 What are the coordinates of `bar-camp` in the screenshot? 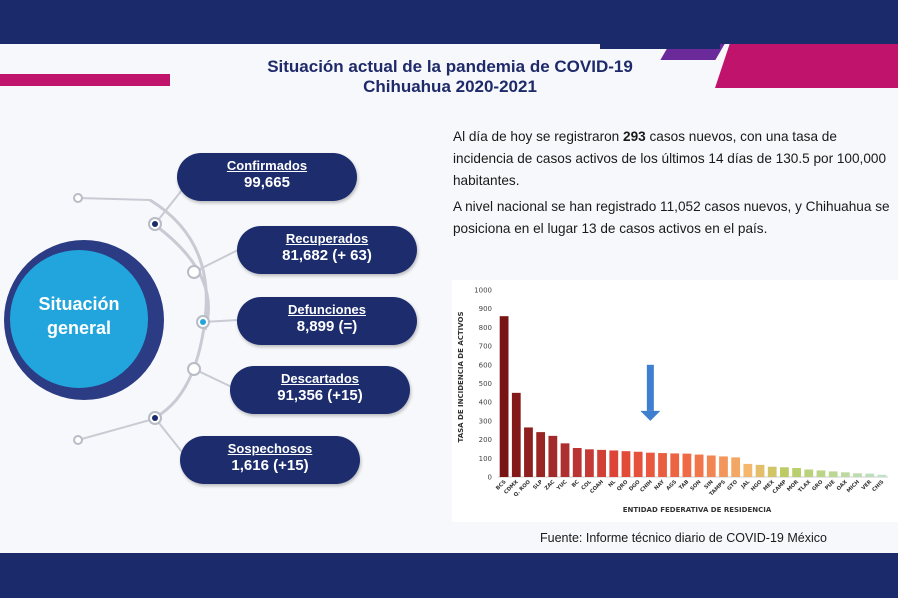 It's located at (784, 472).